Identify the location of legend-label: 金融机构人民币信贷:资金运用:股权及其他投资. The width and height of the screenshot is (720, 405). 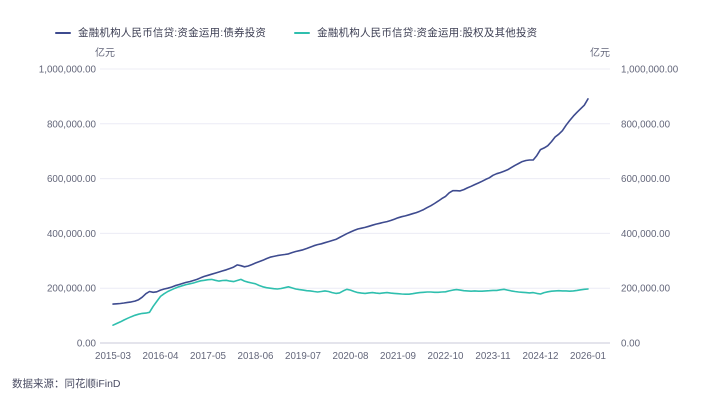
(427, 33).